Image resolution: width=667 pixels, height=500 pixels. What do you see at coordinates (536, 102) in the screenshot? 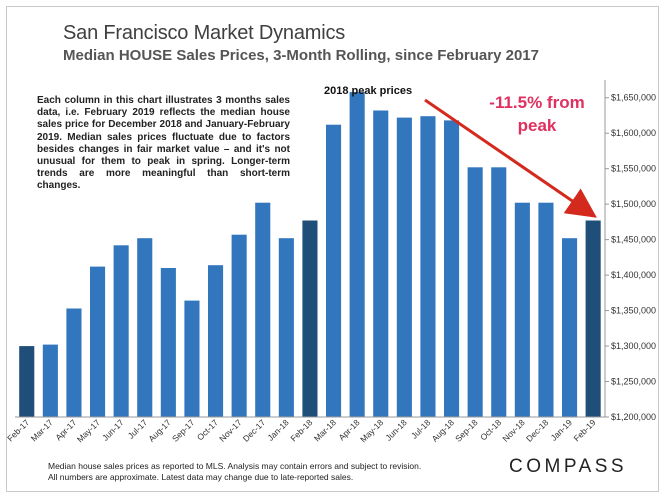
I see `change-annotation-line1: -11.5% from` at bounding box center [536, 102].